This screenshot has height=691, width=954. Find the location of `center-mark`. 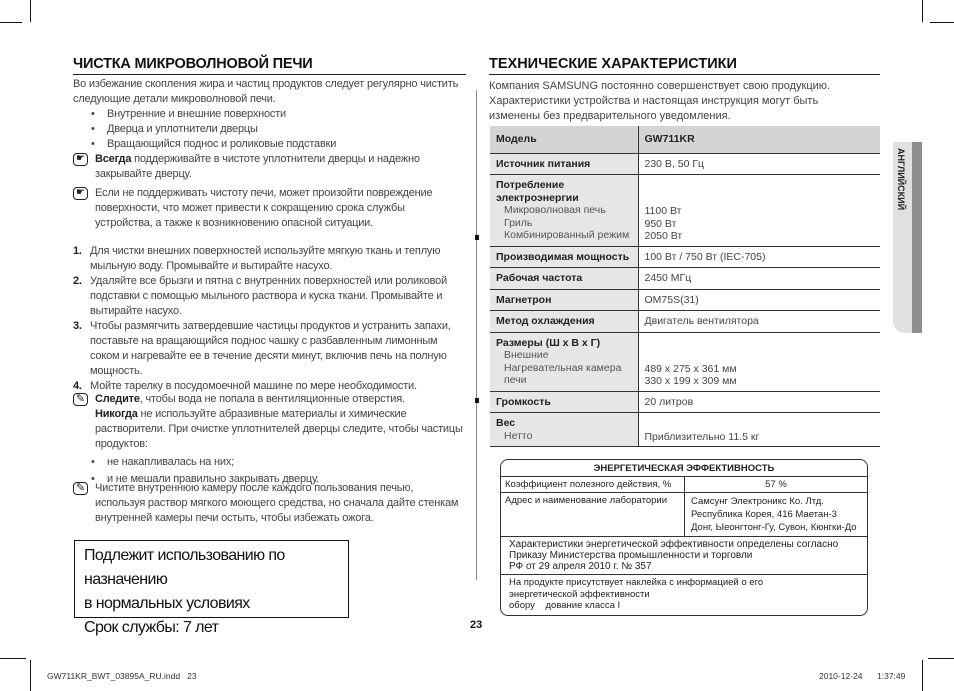

center-mark is located at coordinates (477, 400).